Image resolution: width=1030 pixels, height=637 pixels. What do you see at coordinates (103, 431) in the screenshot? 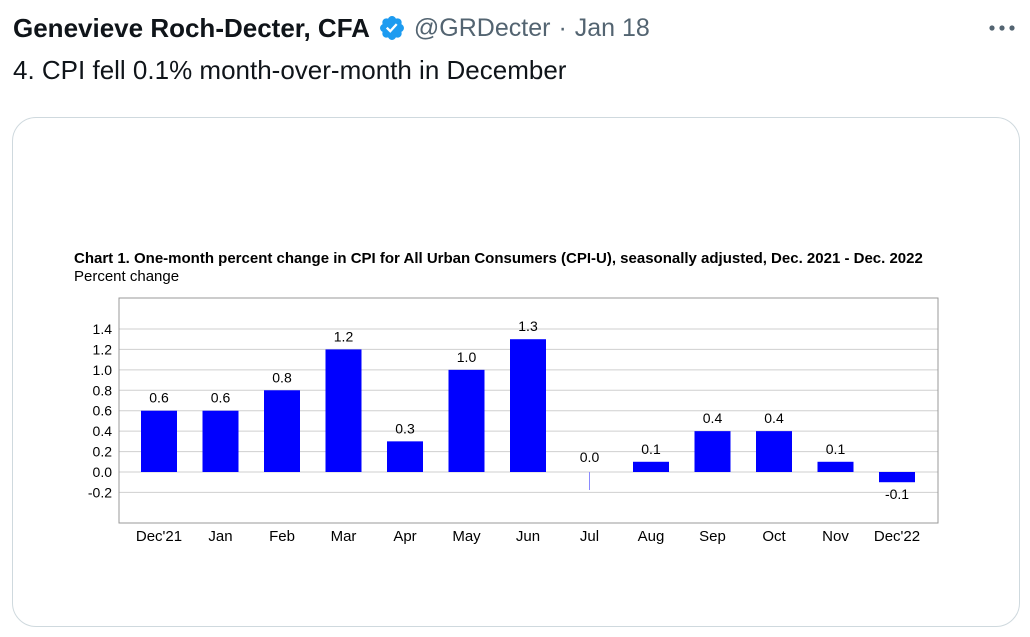
I see `y-tick-label: 0.4` at bounding box center [103, 431].